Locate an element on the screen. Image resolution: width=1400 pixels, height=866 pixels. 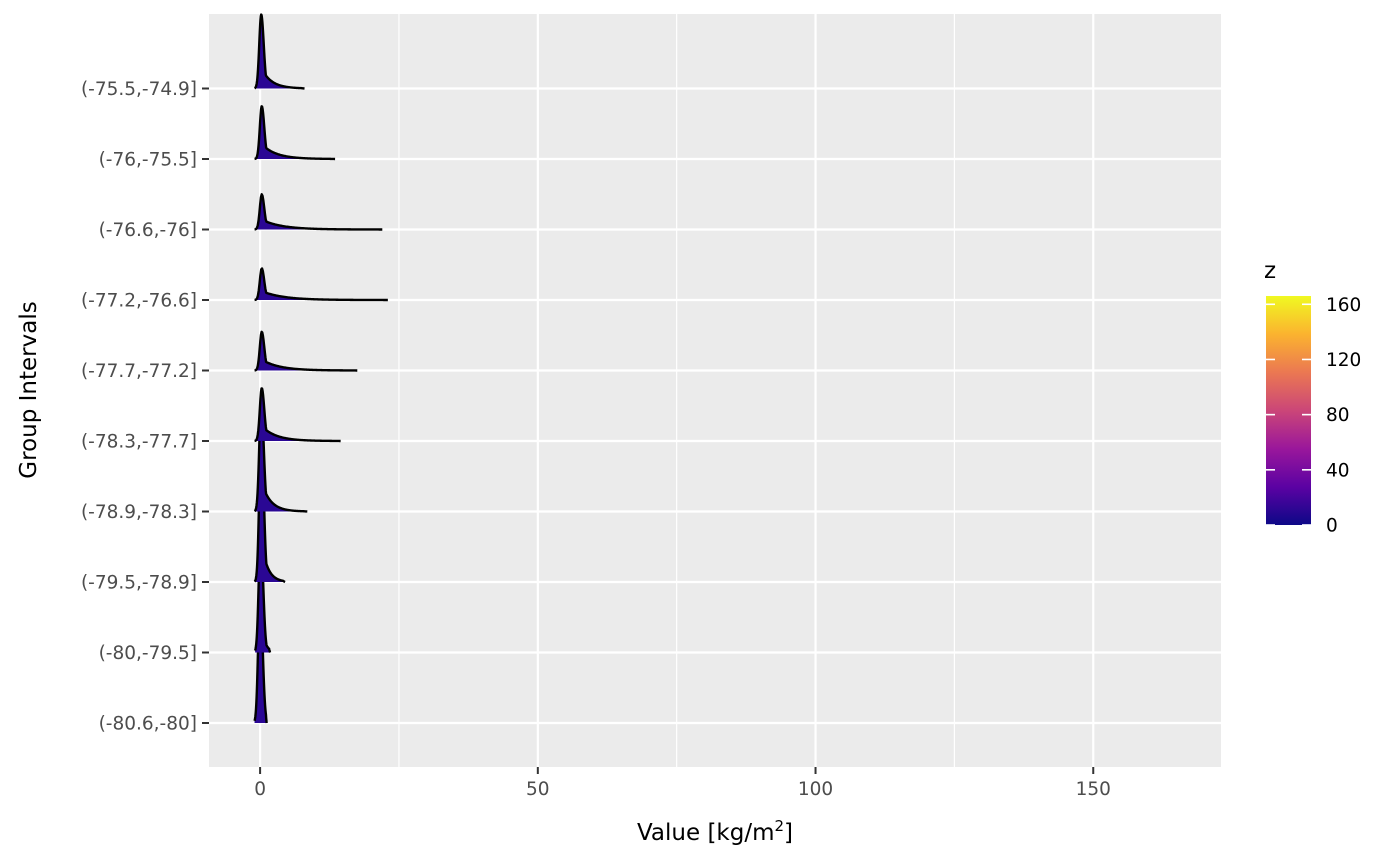
x-tick-label: 0 is located at coordinates (260, 789).